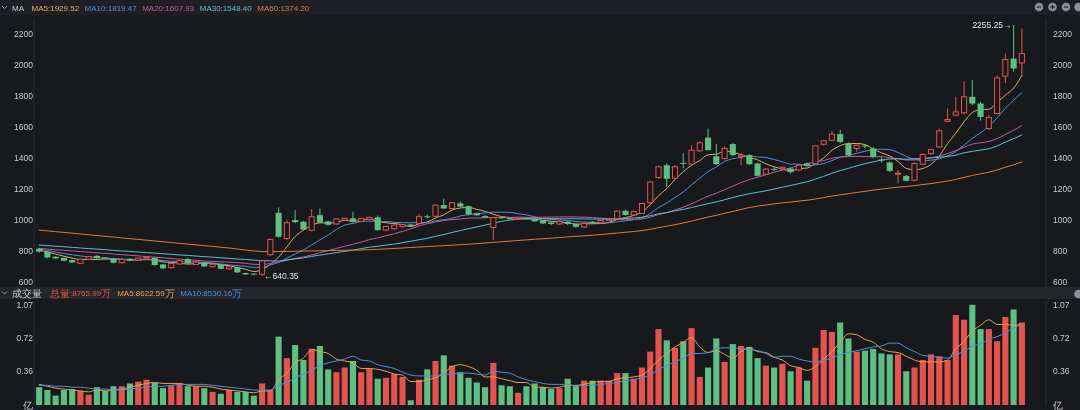  I want to click on text: 总量:8765.99万, so click(80, 293).